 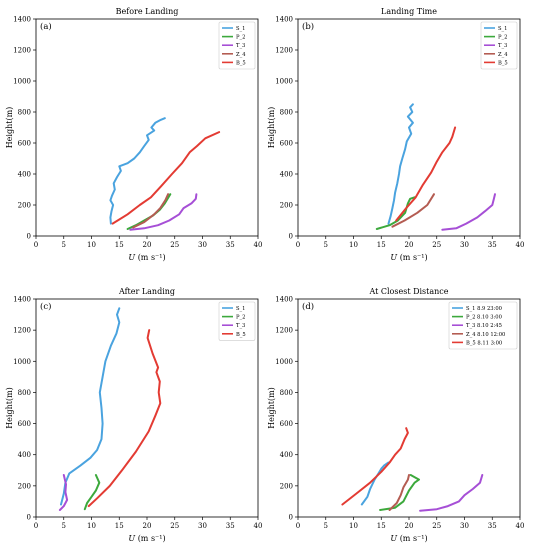 I want to click on chart-title: Before Landing, so click(x=147, y=11).